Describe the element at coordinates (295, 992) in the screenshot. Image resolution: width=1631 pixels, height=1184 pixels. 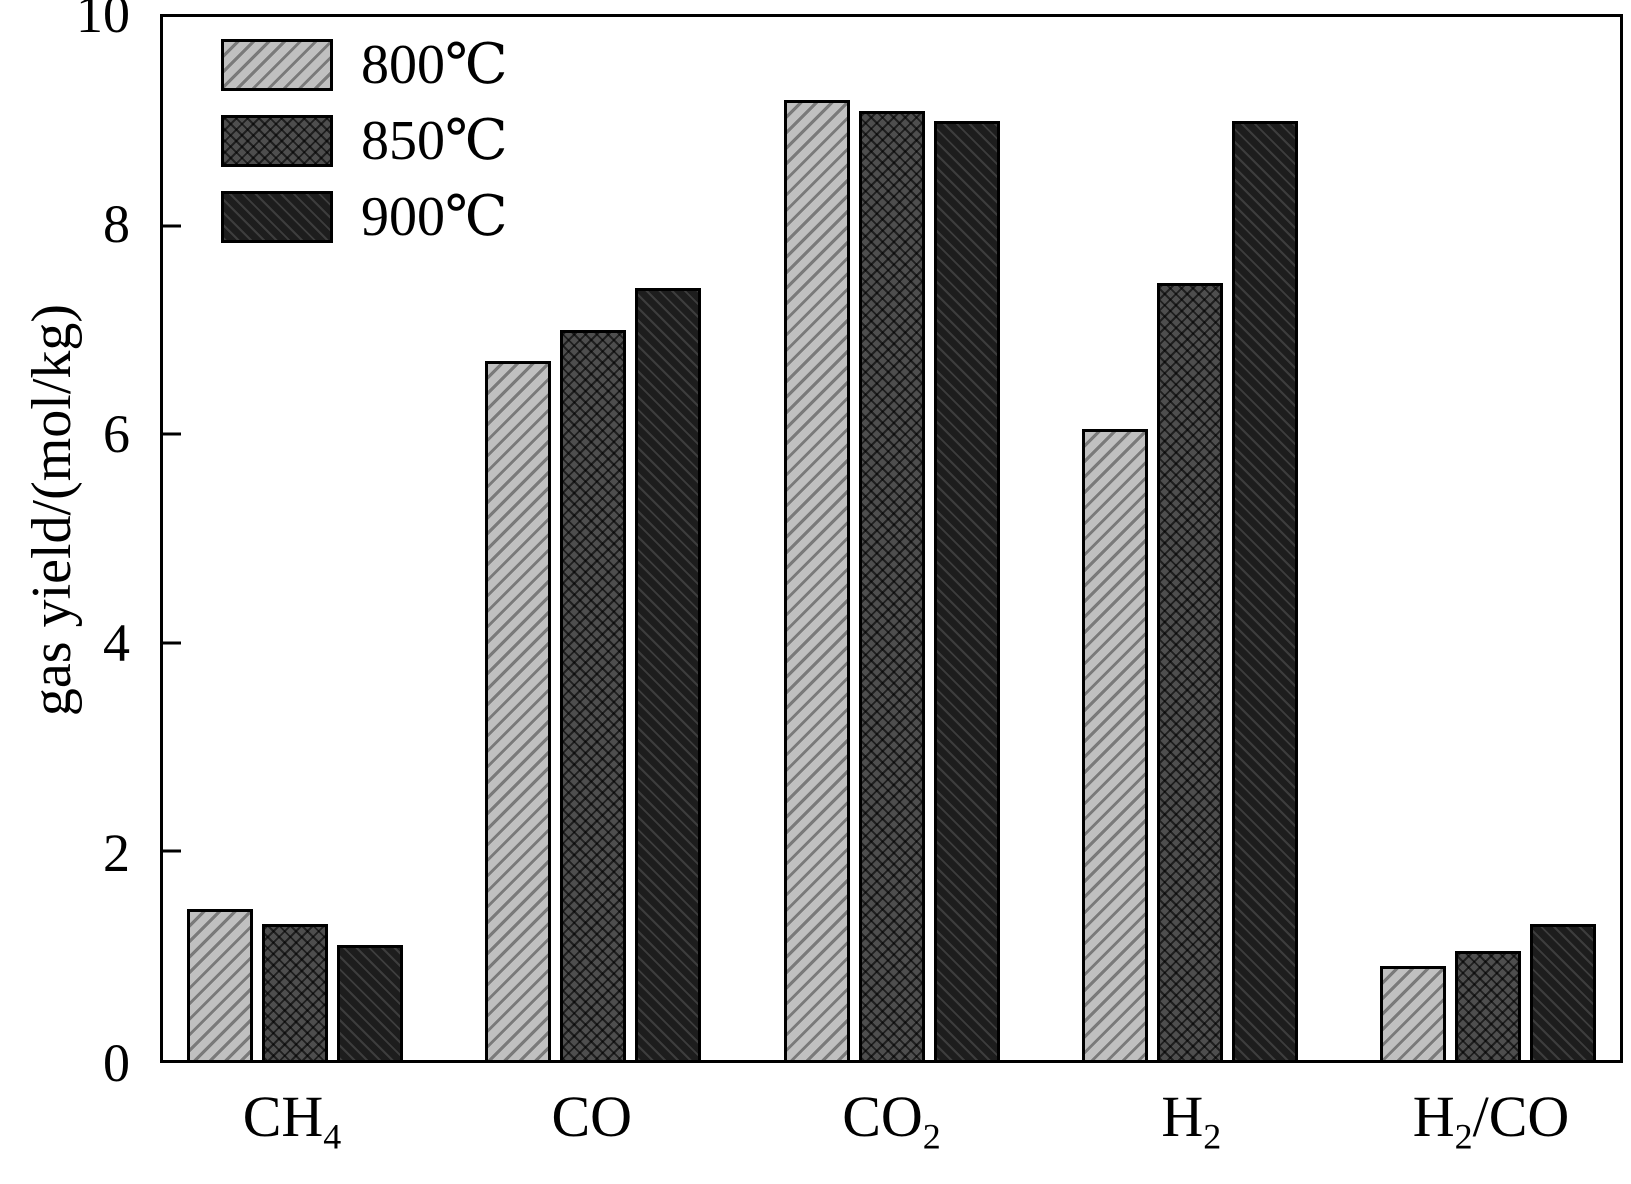
I see `bar-ch4-series1` at that location.